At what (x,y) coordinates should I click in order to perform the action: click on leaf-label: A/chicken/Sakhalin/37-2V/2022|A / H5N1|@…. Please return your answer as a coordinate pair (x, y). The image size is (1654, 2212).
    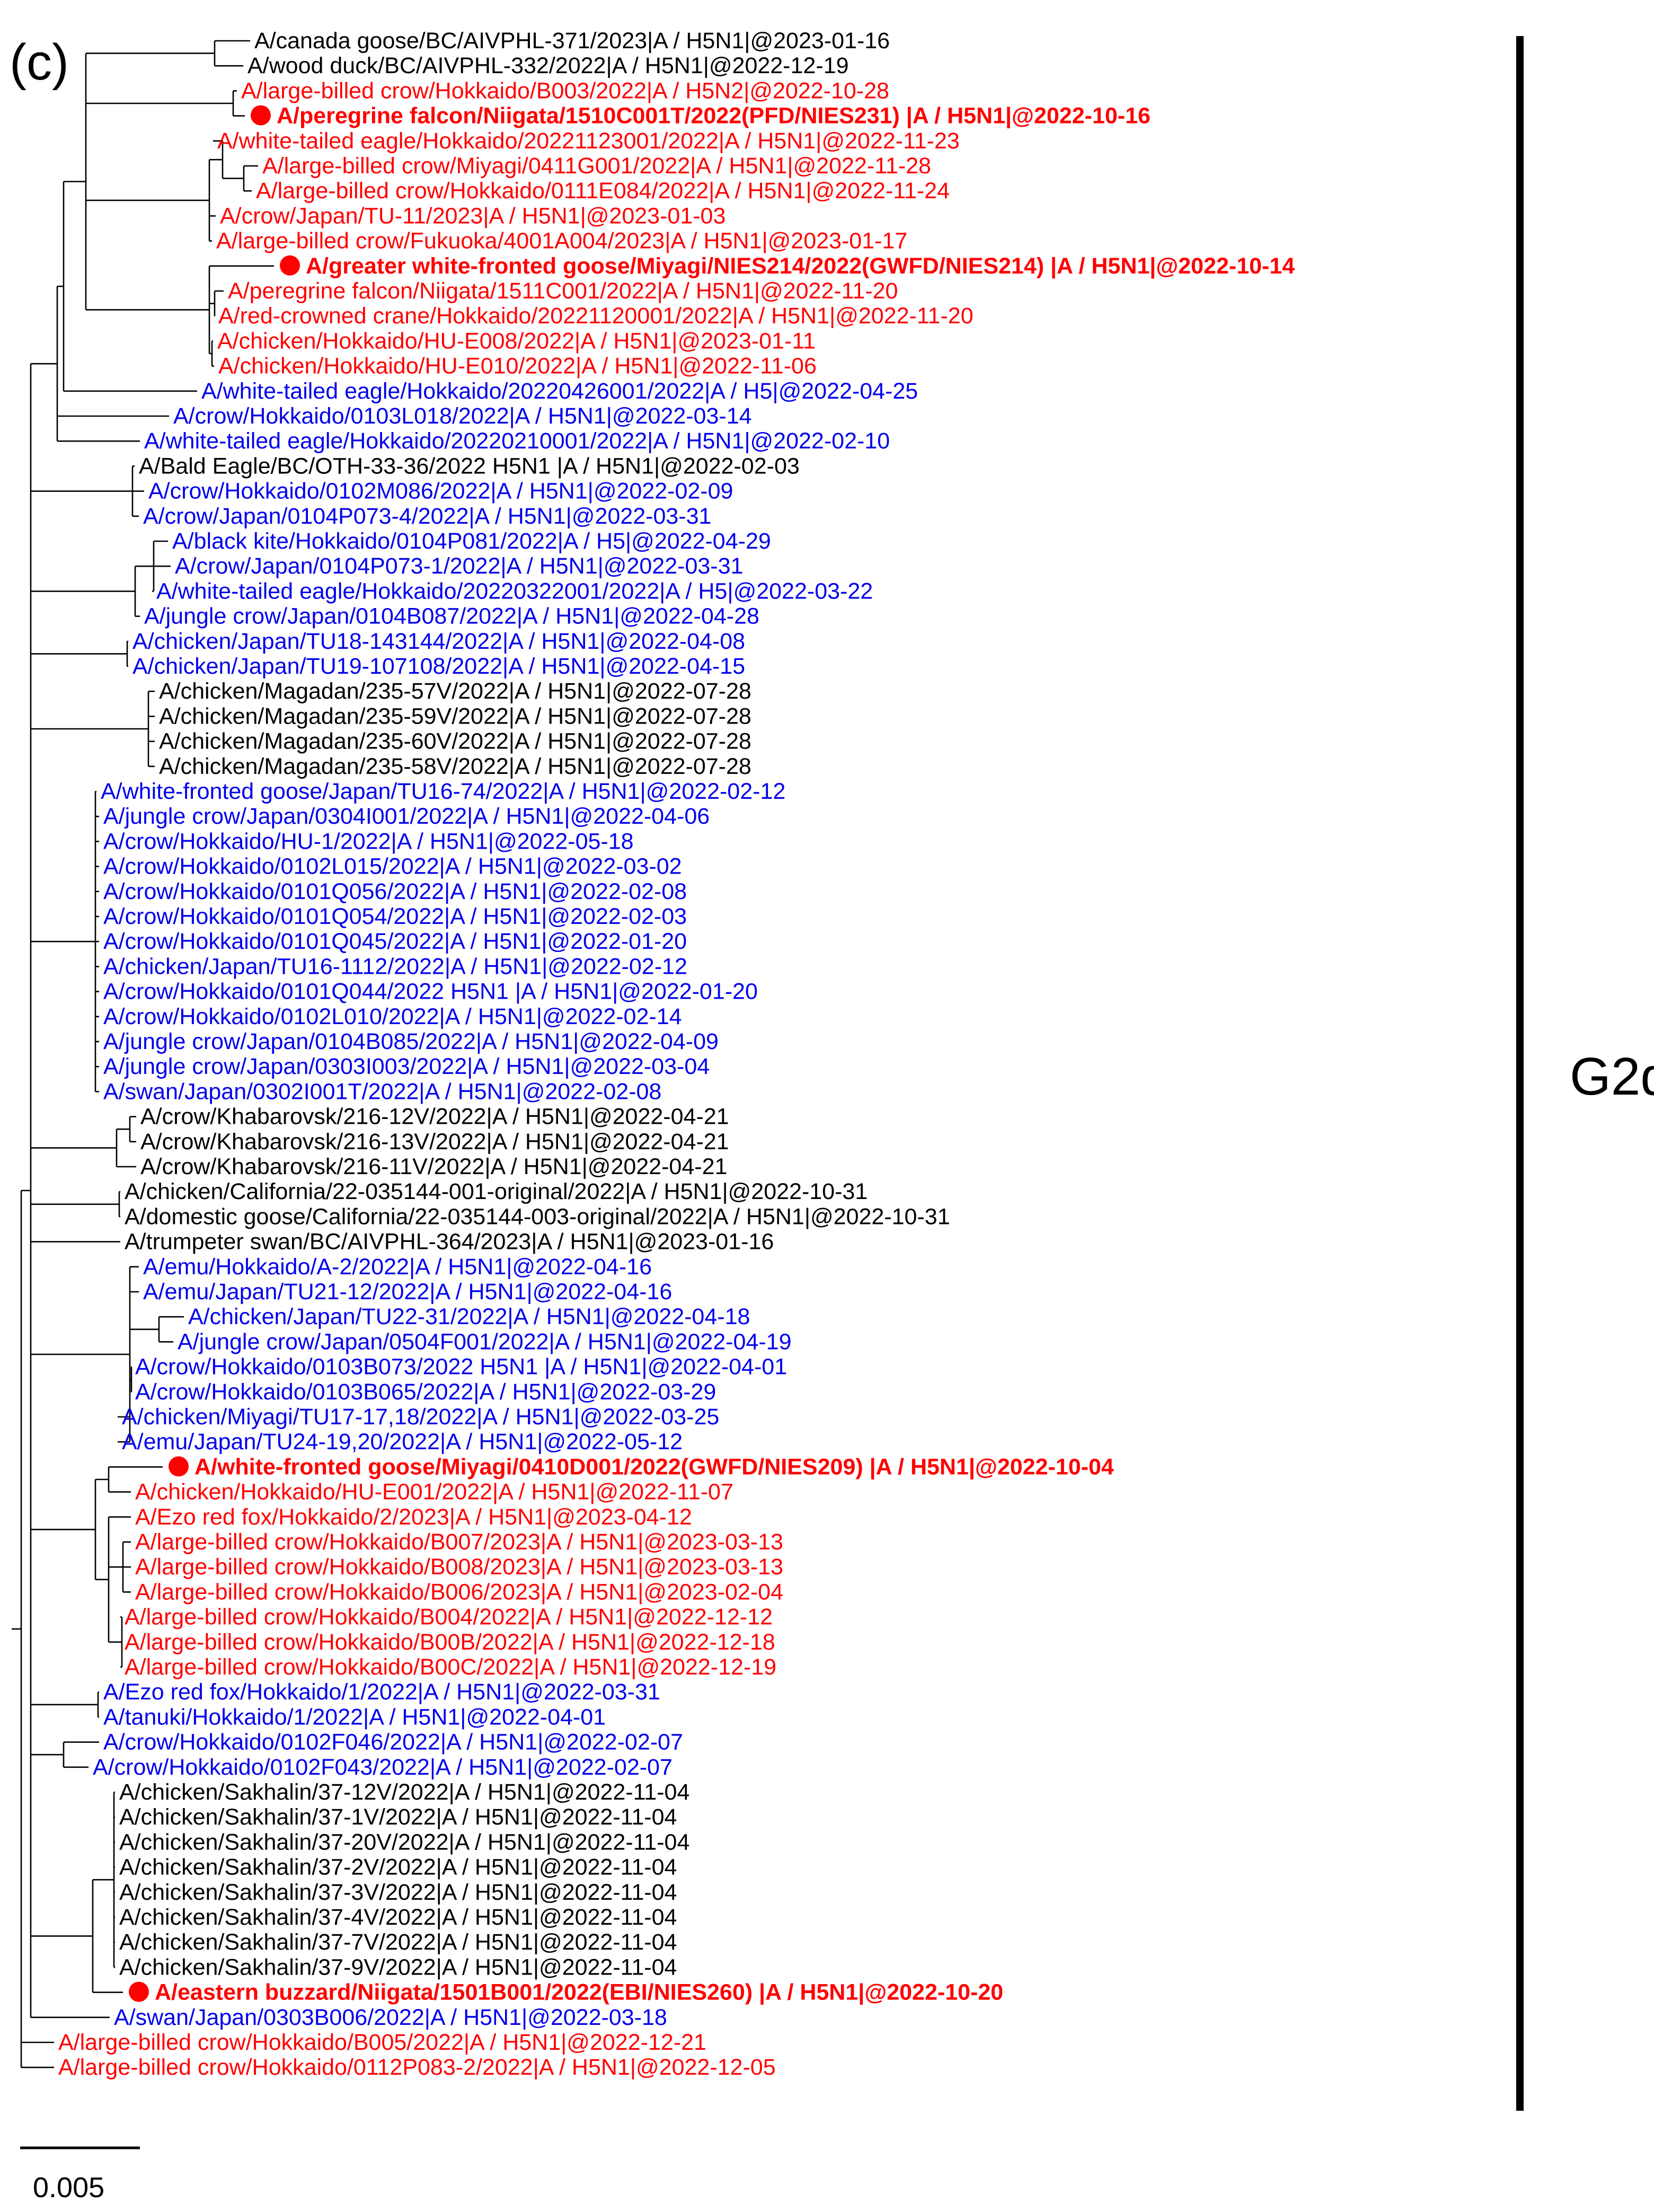
    Looking at the image, I should click on (398, 1867).